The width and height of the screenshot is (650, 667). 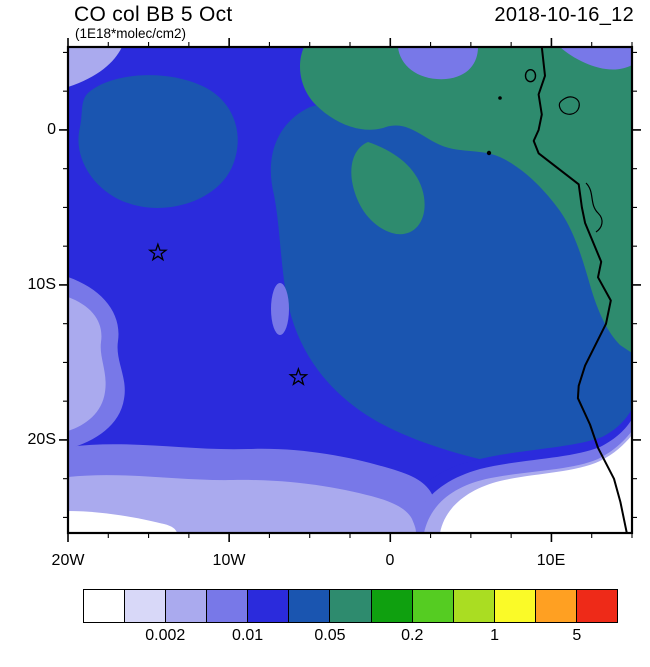 I want to click on contour-region-topleft-corner-pale, so click(x=95, y=67).